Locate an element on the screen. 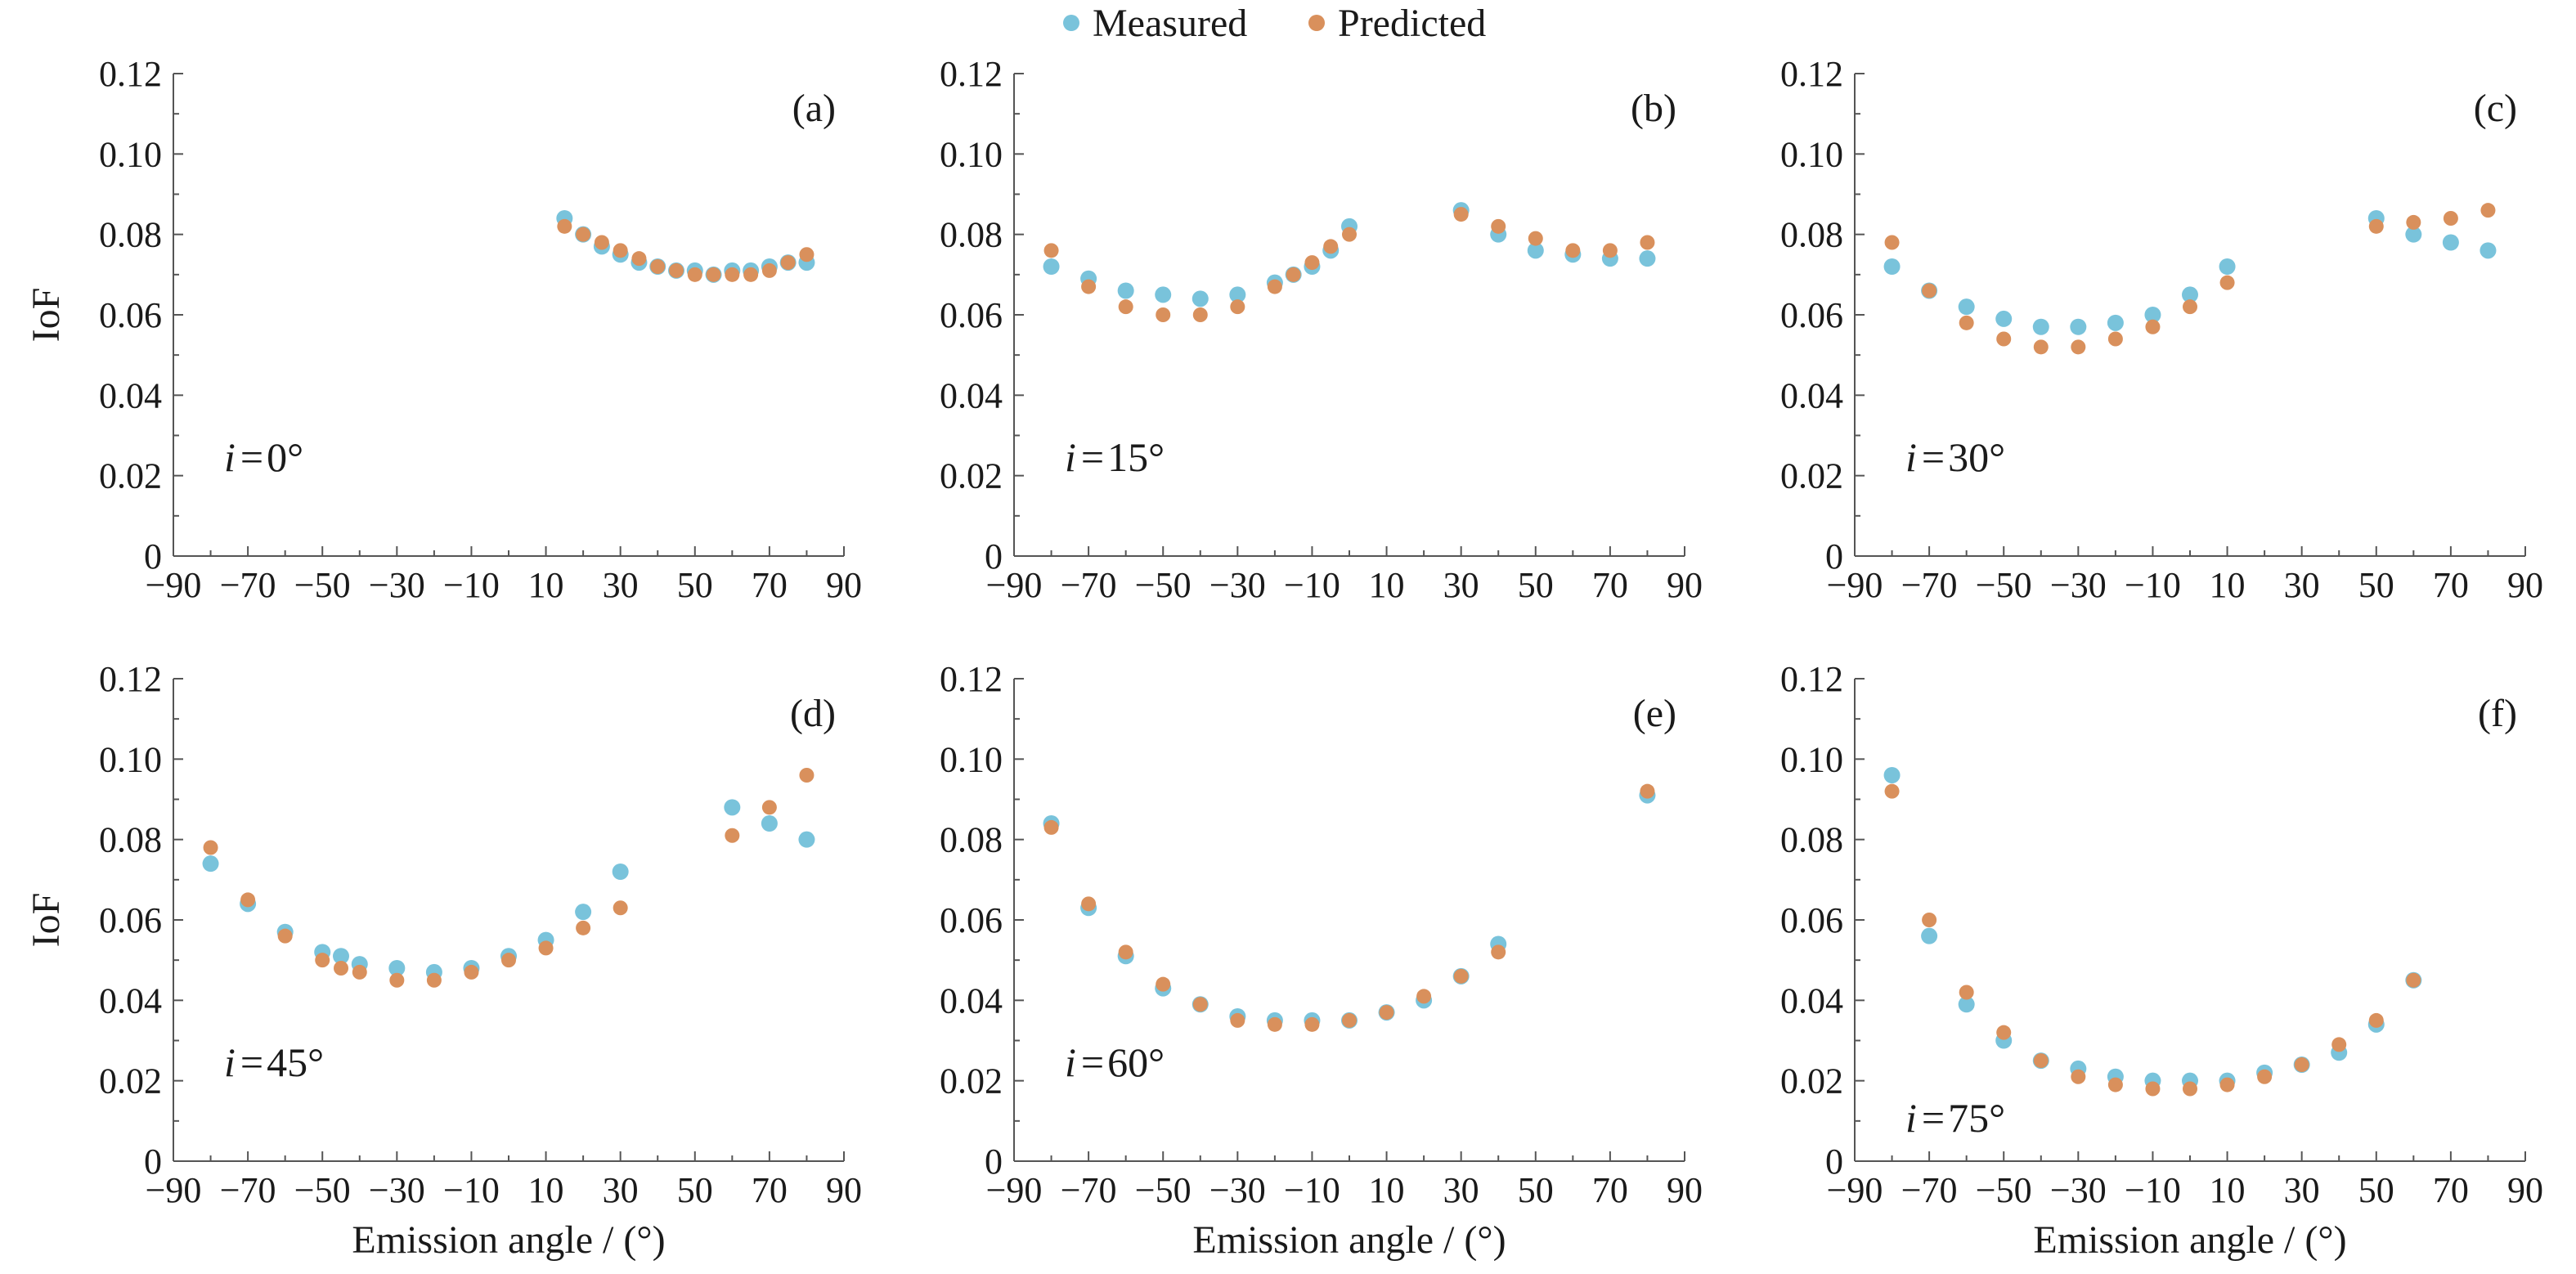 This screenshot has width=2576, height=1274. x-tick-label: 10 is located at coordinates (2228, 1190).